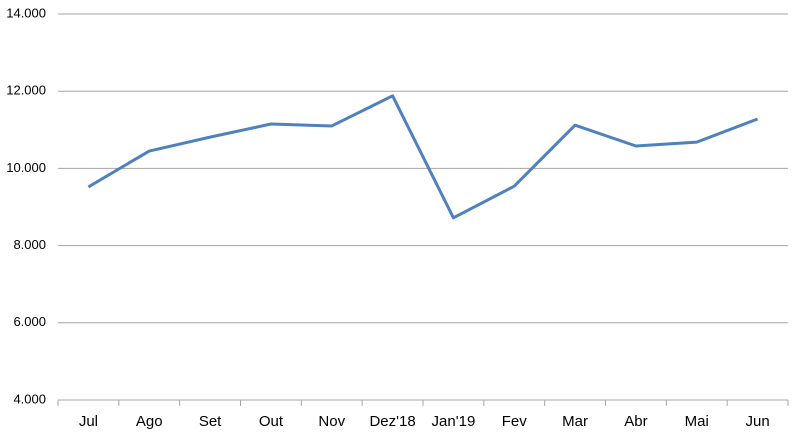 The height and width of the screenshot is (440, 800). What do you see at coordinates (697, 421) in the screenshot?
I see `x-tick-label: Mai` at bounding box center [697, 421].